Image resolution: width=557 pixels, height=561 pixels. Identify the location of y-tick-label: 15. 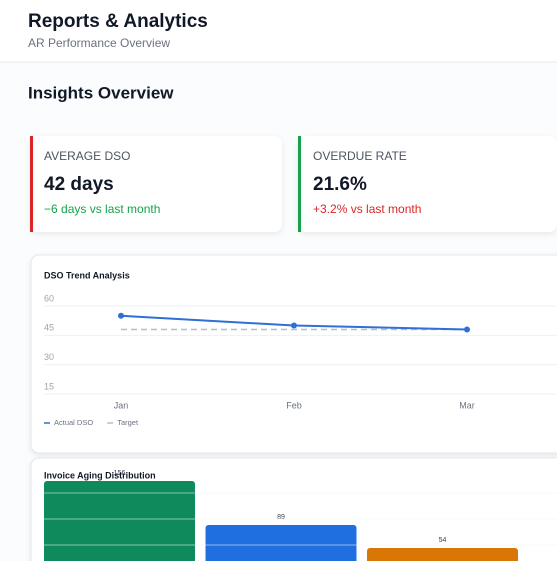
(49, 386).